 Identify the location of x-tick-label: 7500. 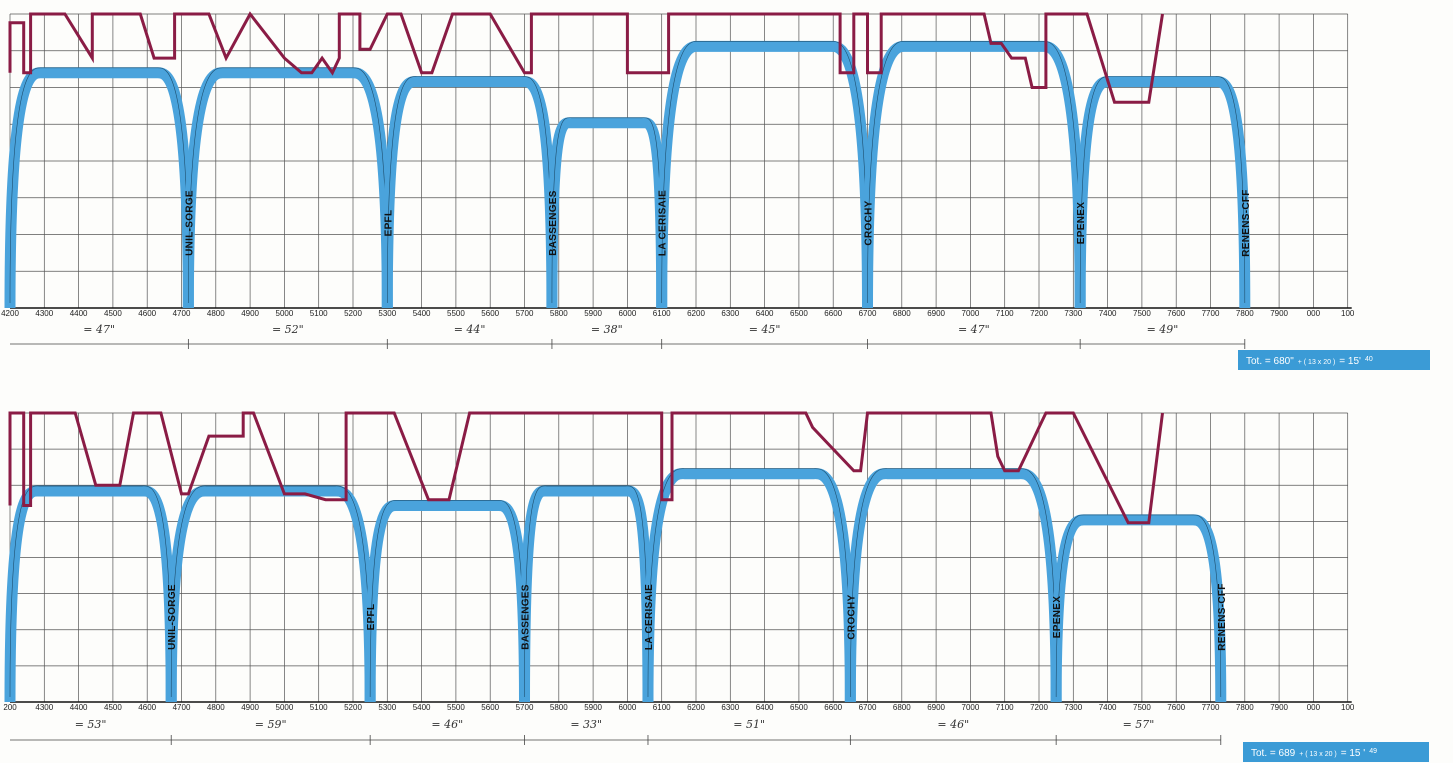
(1142, 707).